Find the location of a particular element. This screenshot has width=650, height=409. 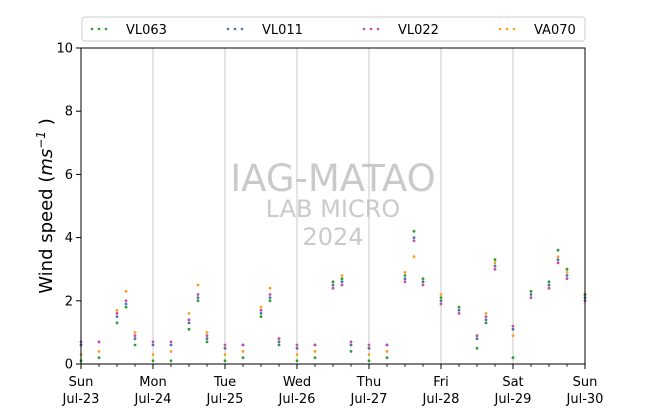

x-tick-label-day: Thu is located at coordinates (368, 382).